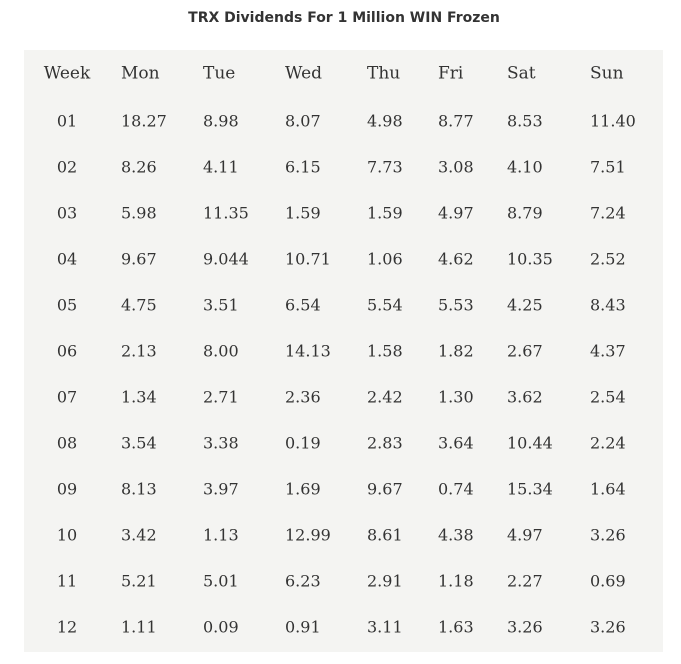 This screenshot has height=664, width=681. What do you see at coordinates (608, 581) in the screenshot?
I see `value-cell: 0.69` at bounding box center [608, 581].